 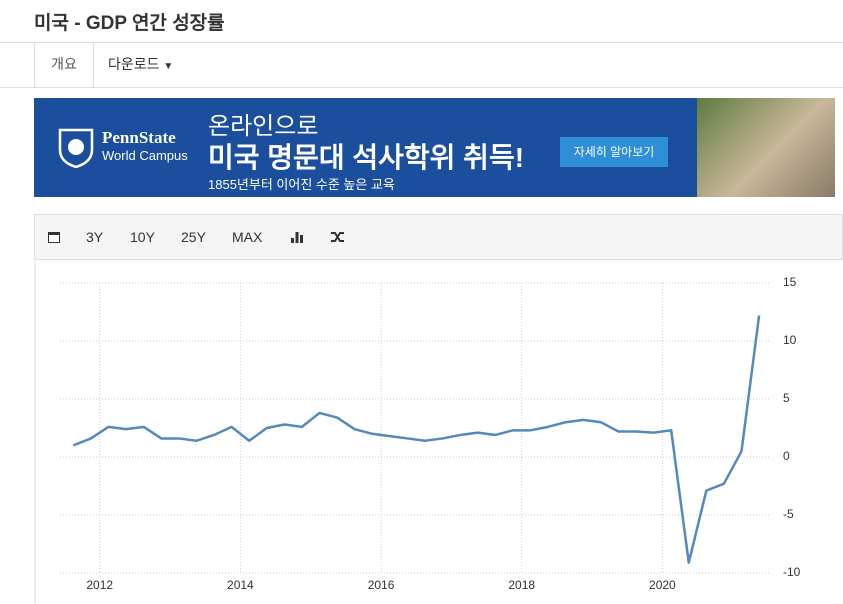 What do you see at coordinates (240, 585) in the screenshot?
I see `x-tick-label: 2014` at bounding box center [240, 585].